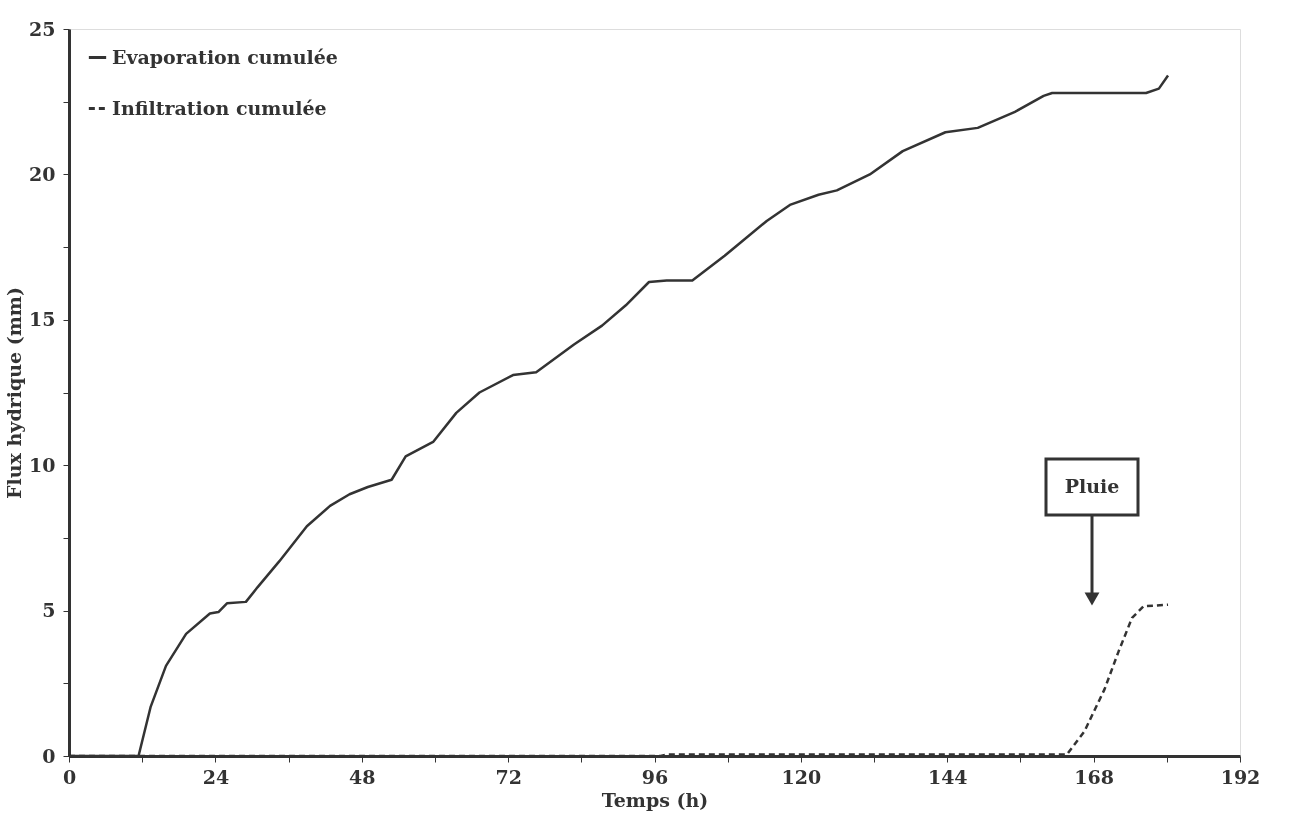 The image size is (1300, 821). Describe the element at coordinates (219, 107) in the screenshot. I see `legend-label: Infiltration cumulée` at that location.